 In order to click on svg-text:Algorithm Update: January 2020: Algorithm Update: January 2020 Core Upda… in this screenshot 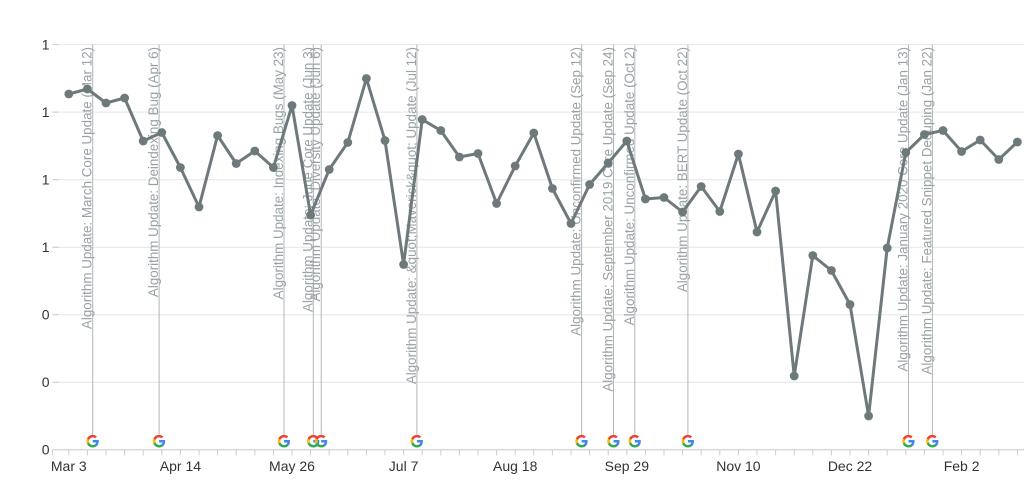, I will do `click(903, 209)`.